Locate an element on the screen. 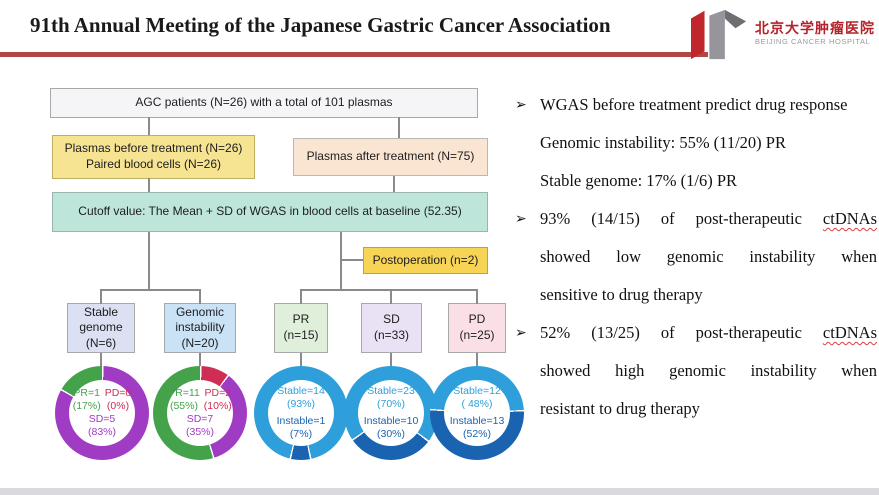  donut-hole: PR=1 (17%) PD=0 (0%) SD=5 (83%) is located at coordinates (102, 413).